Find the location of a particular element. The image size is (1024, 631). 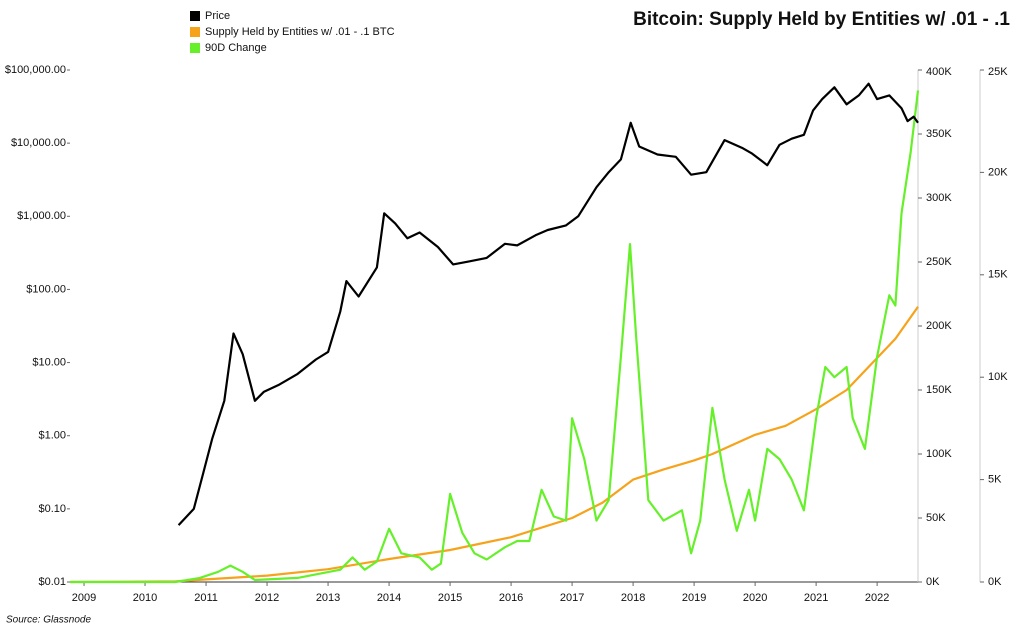

y2-tick-label: 300K is located at coordinates (939, 198).